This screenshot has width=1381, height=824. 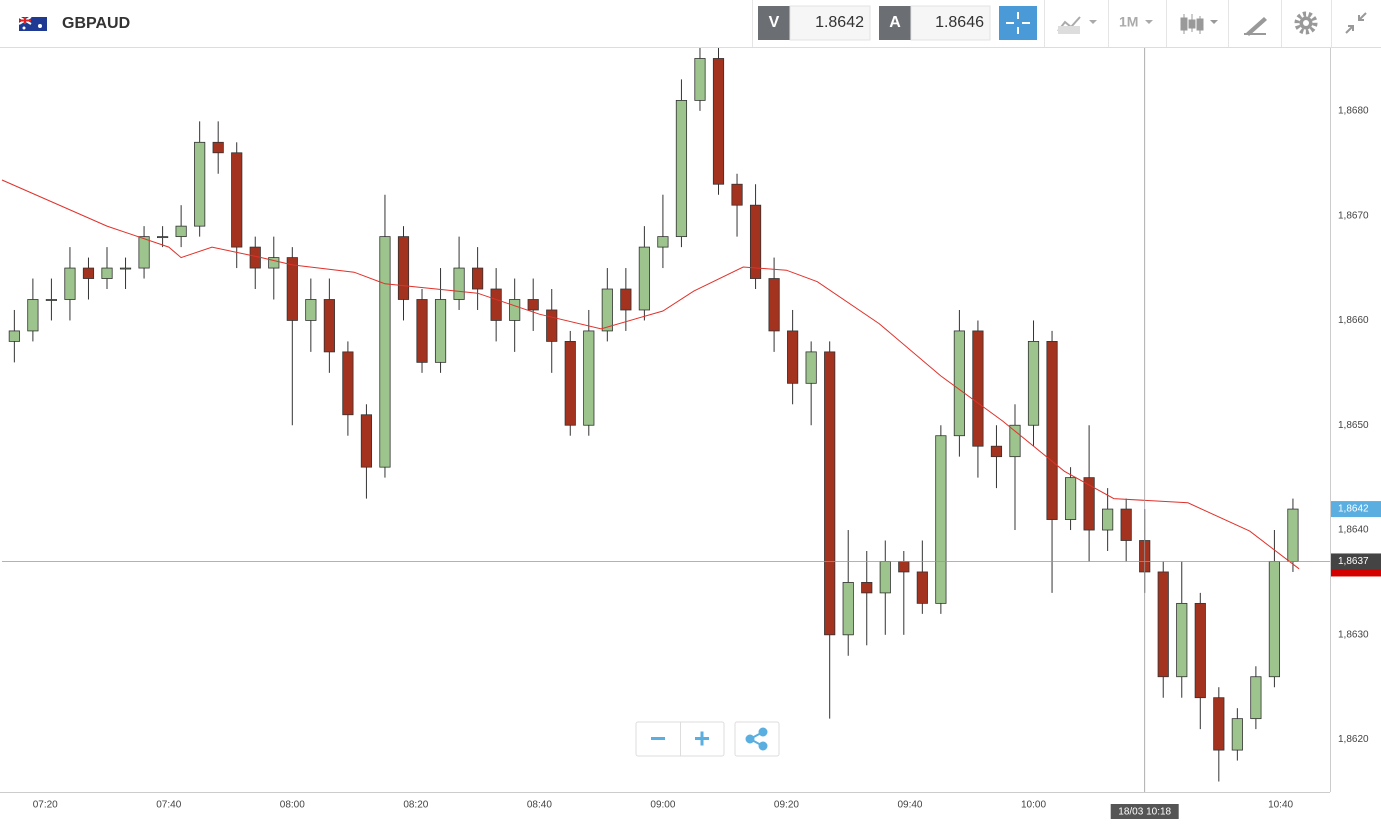 I want to click on y-tick-label: 1,8620, so click(x=1353, y=739).